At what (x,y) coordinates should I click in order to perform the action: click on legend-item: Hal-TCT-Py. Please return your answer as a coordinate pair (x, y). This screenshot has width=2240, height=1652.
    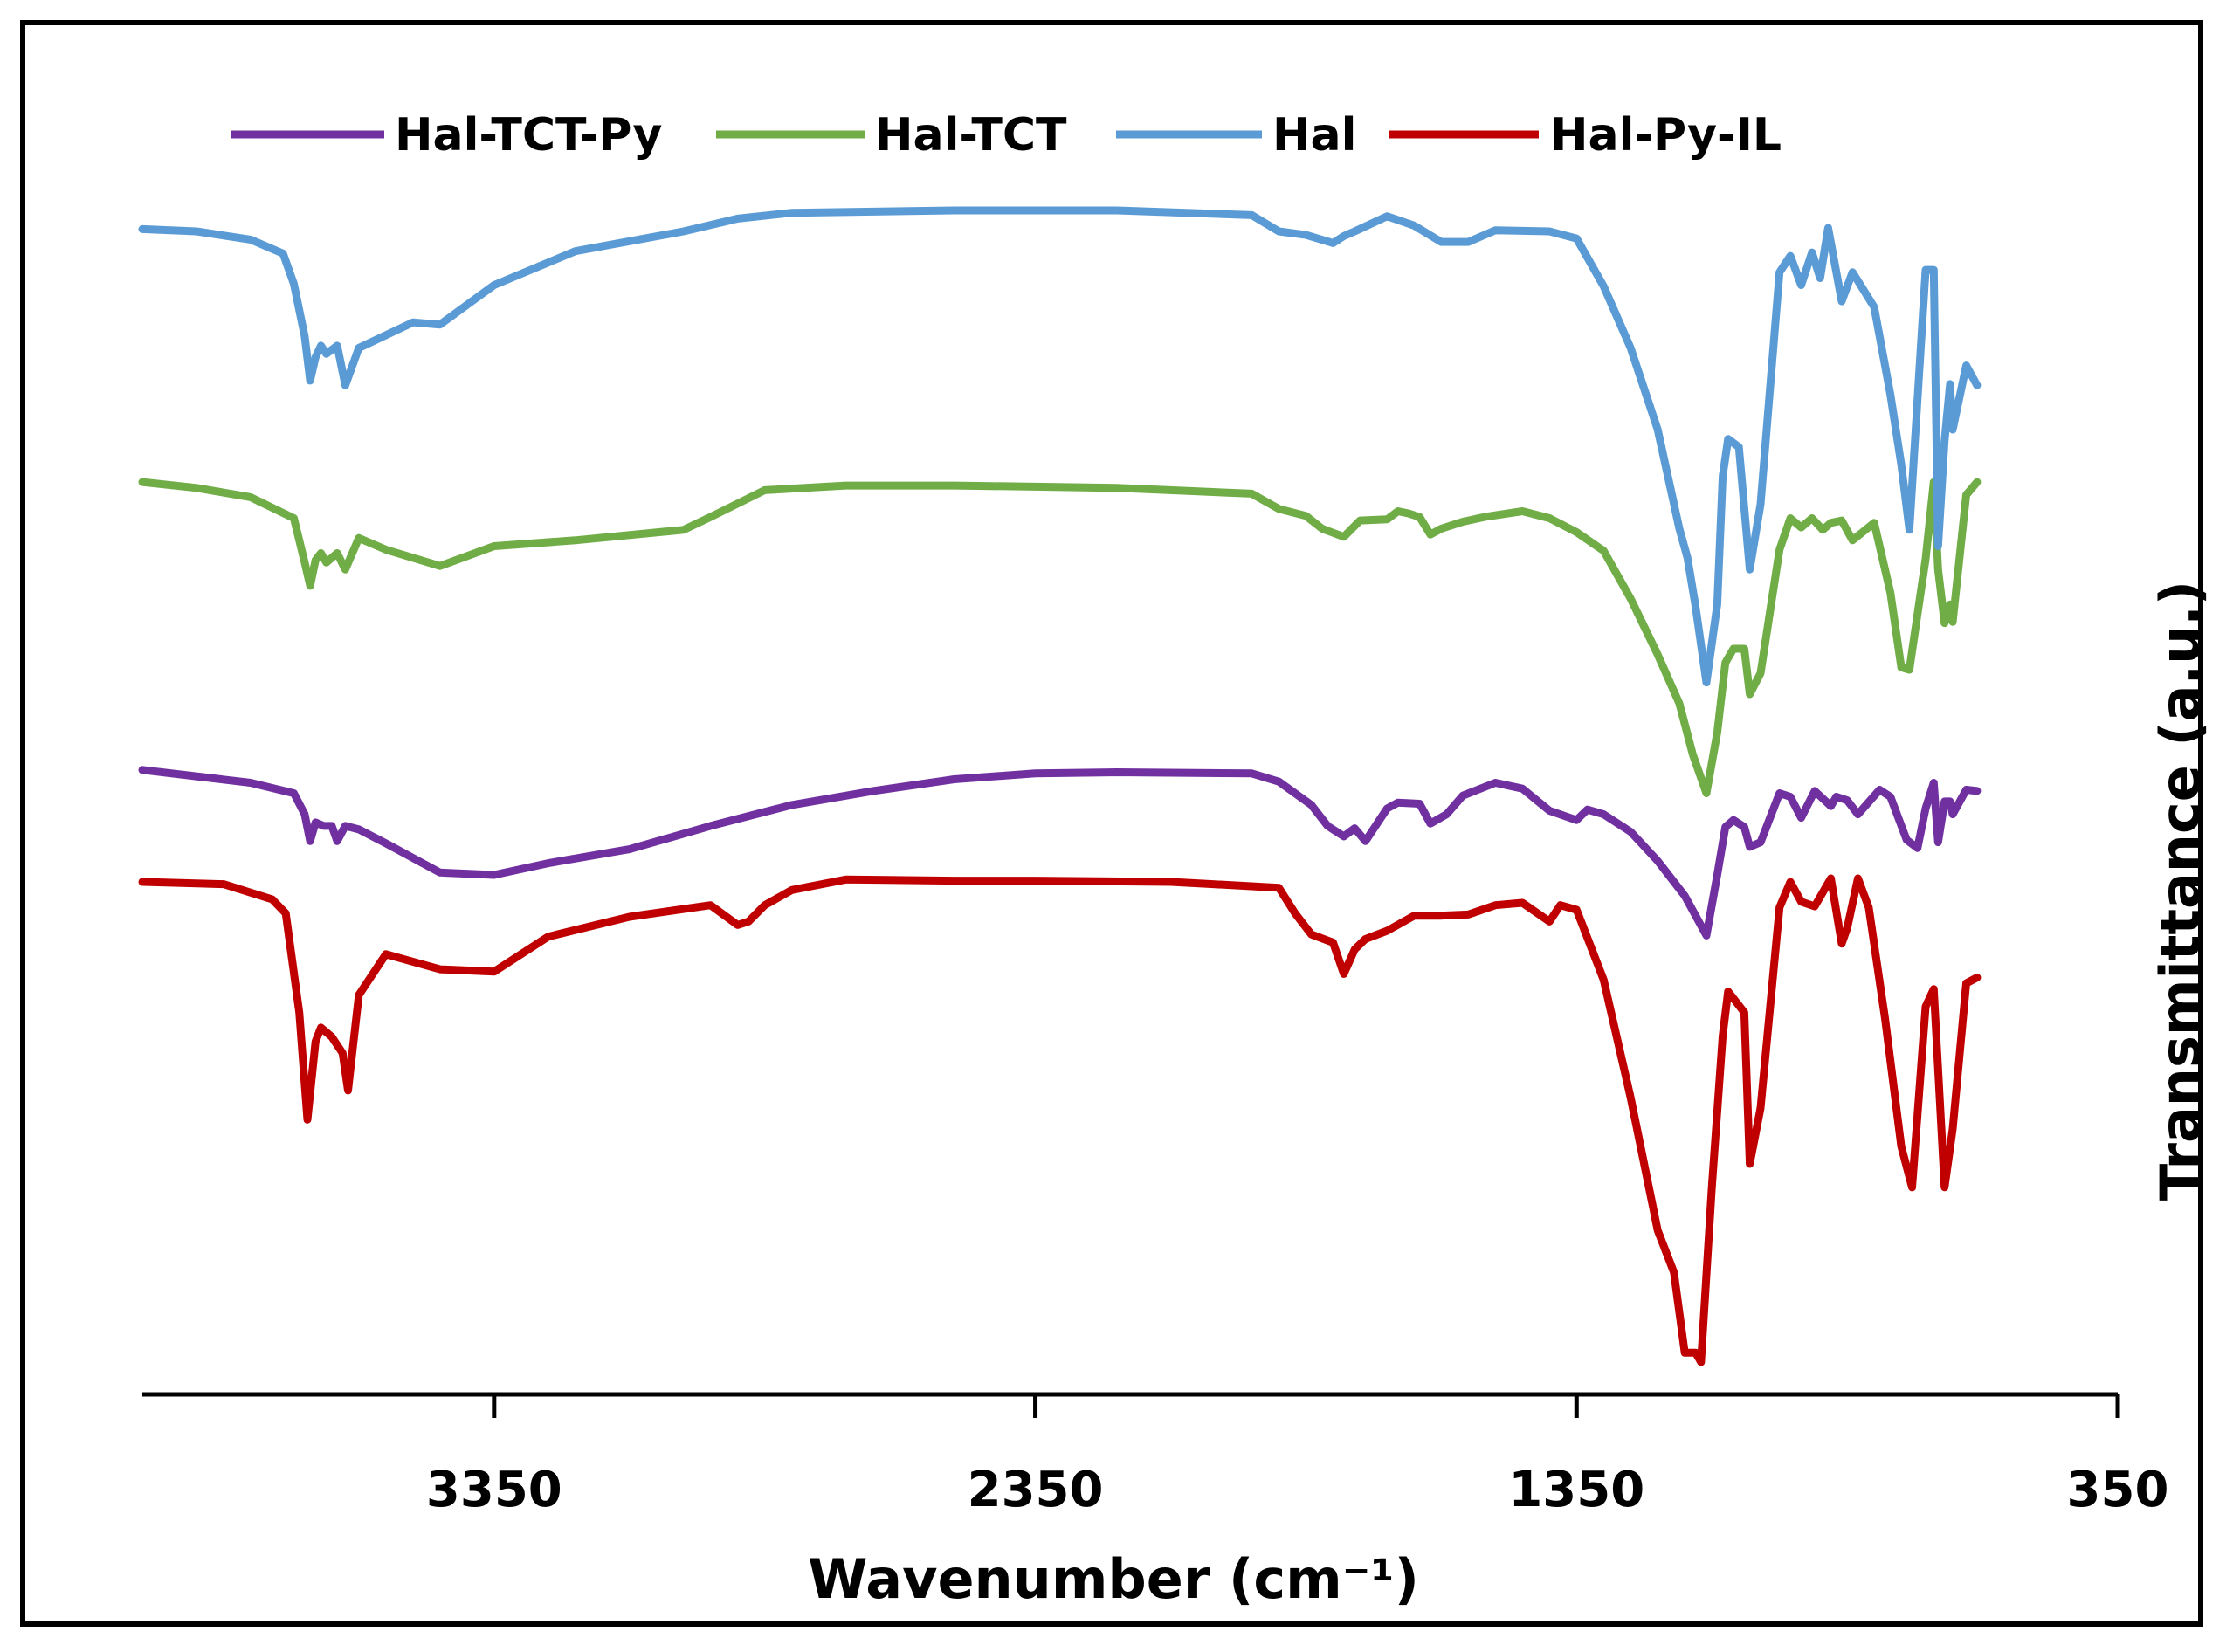
    Looking at the image, I should click on (446, 135).